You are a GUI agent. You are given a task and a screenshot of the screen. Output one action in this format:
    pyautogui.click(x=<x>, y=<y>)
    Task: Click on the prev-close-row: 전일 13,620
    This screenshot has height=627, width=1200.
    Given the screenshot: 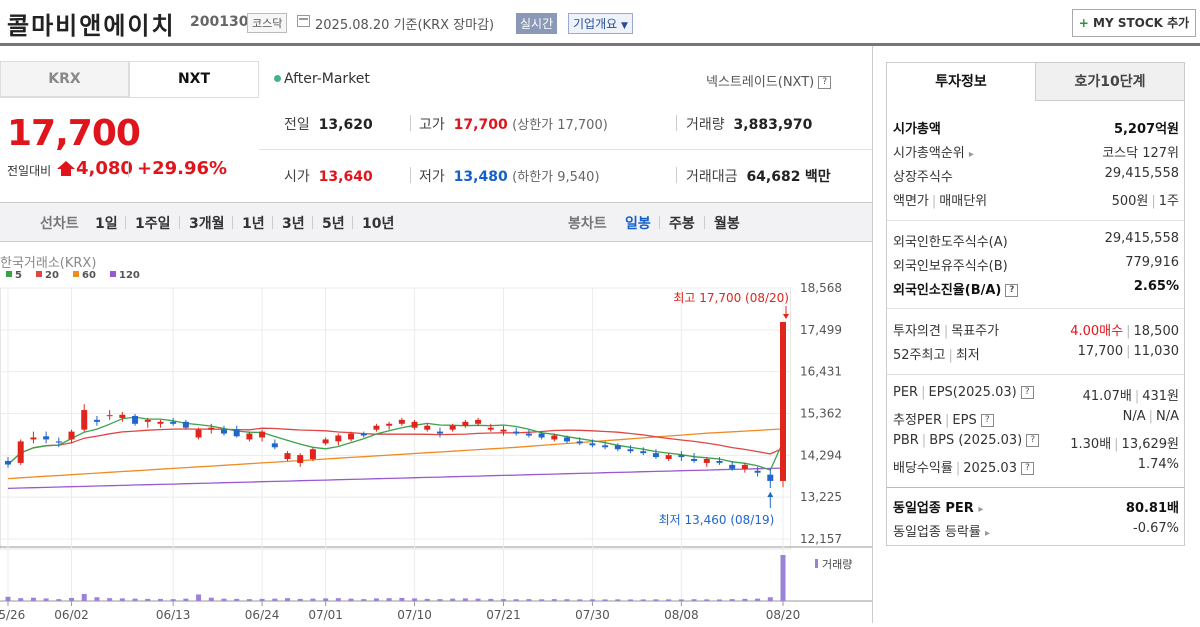 What is the action you would take?
    pyautogui.click(x=328, y=124)
    